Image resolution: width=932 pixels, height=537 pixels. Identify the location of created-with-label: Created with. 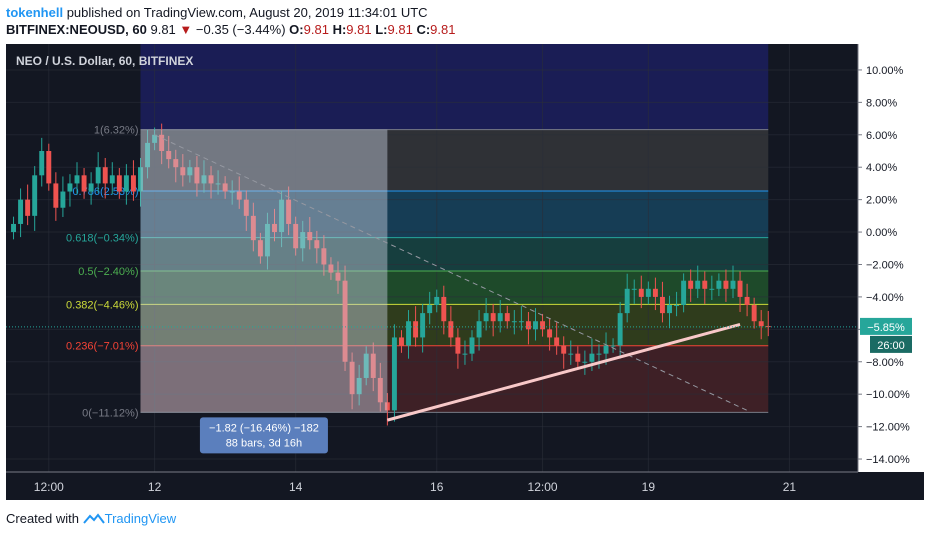
(42, 518).